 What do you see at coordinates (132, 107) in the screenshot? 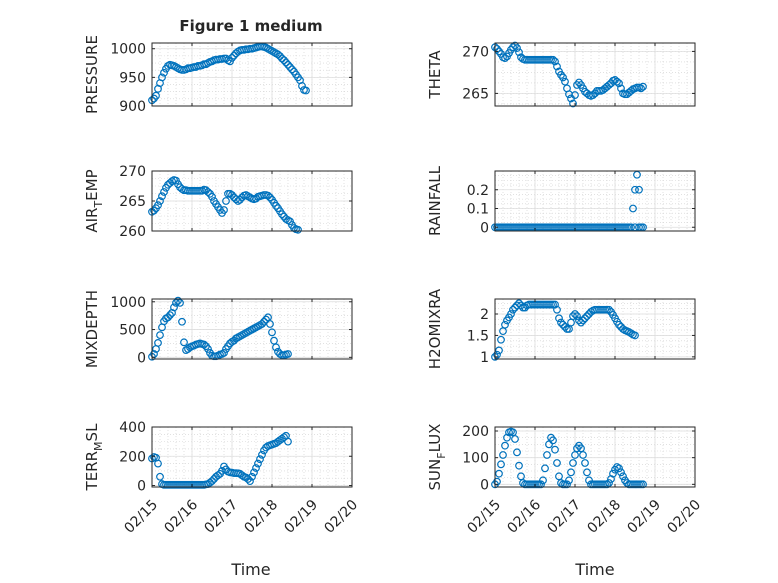
I see `y-tick-label: 900` at bounding box center [132, 107].